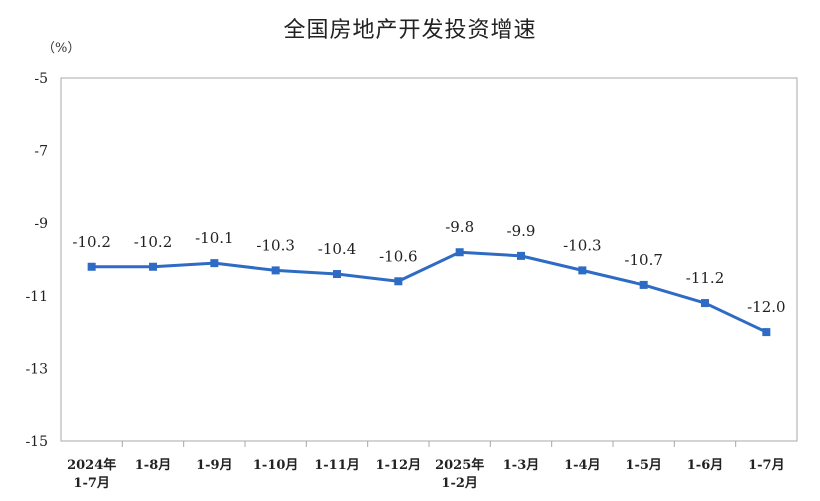 The height and width of the screenshot is (501, 820). I want to click on data-label: -10.1, so click(214, 238).